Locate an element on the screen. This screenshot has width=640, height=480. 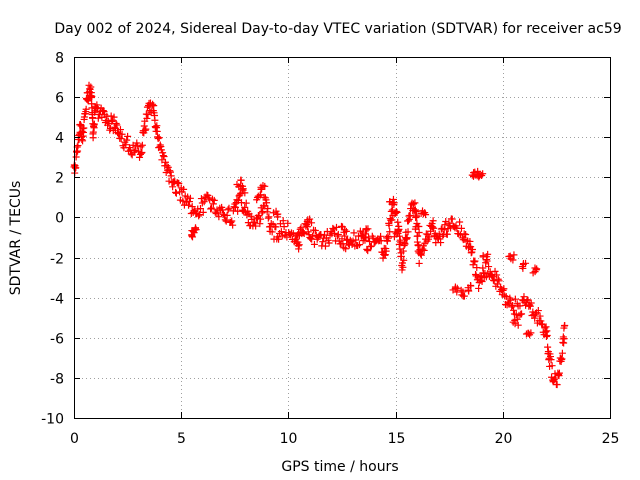
y-tick-label: 0 is located at coordinates (59, 219).